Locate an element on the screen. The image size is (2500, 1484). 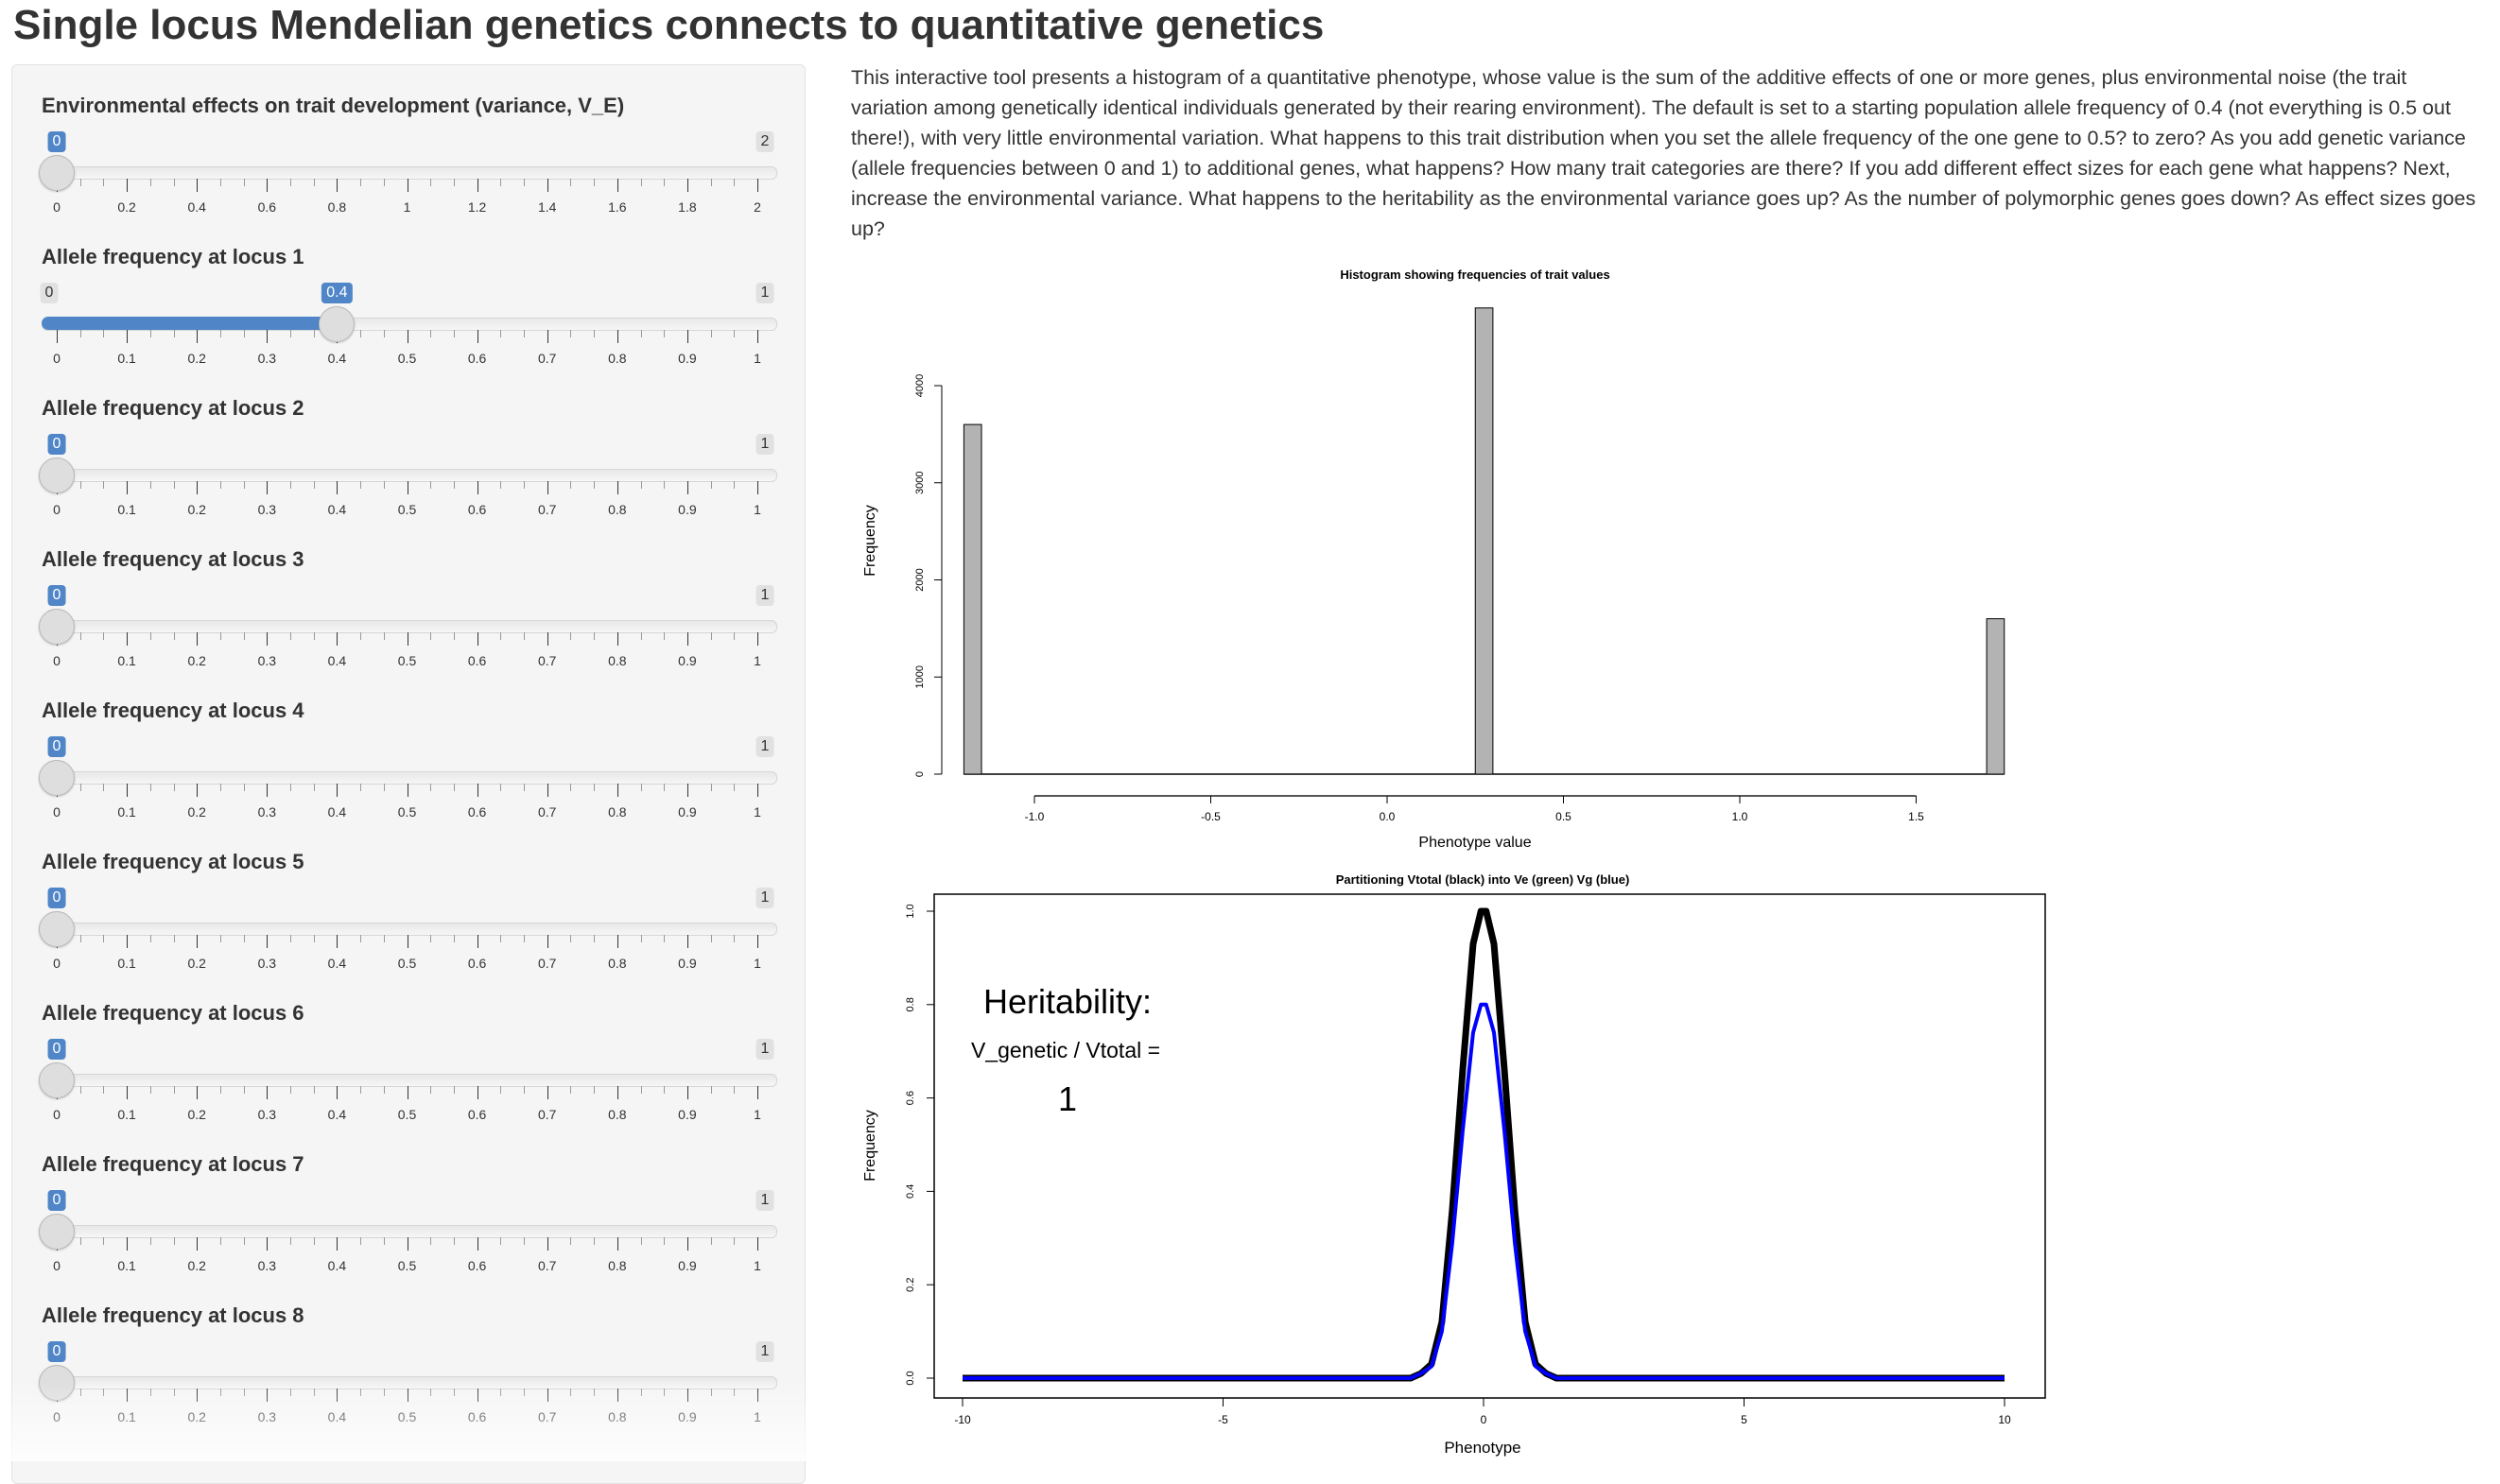
slider-label: Allele frequency at locus 7 is located at coordinates (173, 1164).